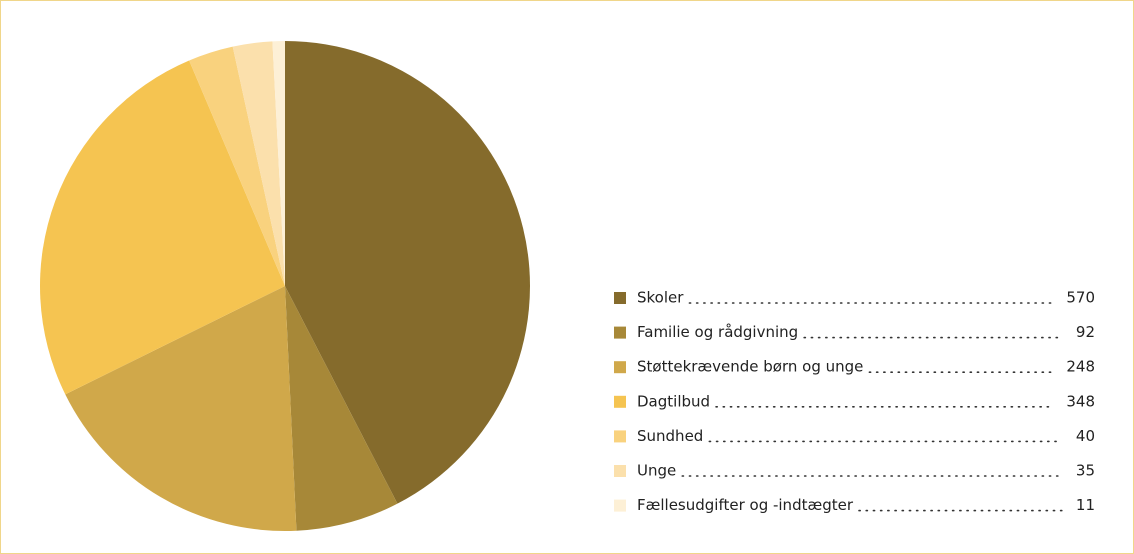  Describe the element at coordinates (1080, 298) in the screenshot. I see `legend-value: 570` at that location.